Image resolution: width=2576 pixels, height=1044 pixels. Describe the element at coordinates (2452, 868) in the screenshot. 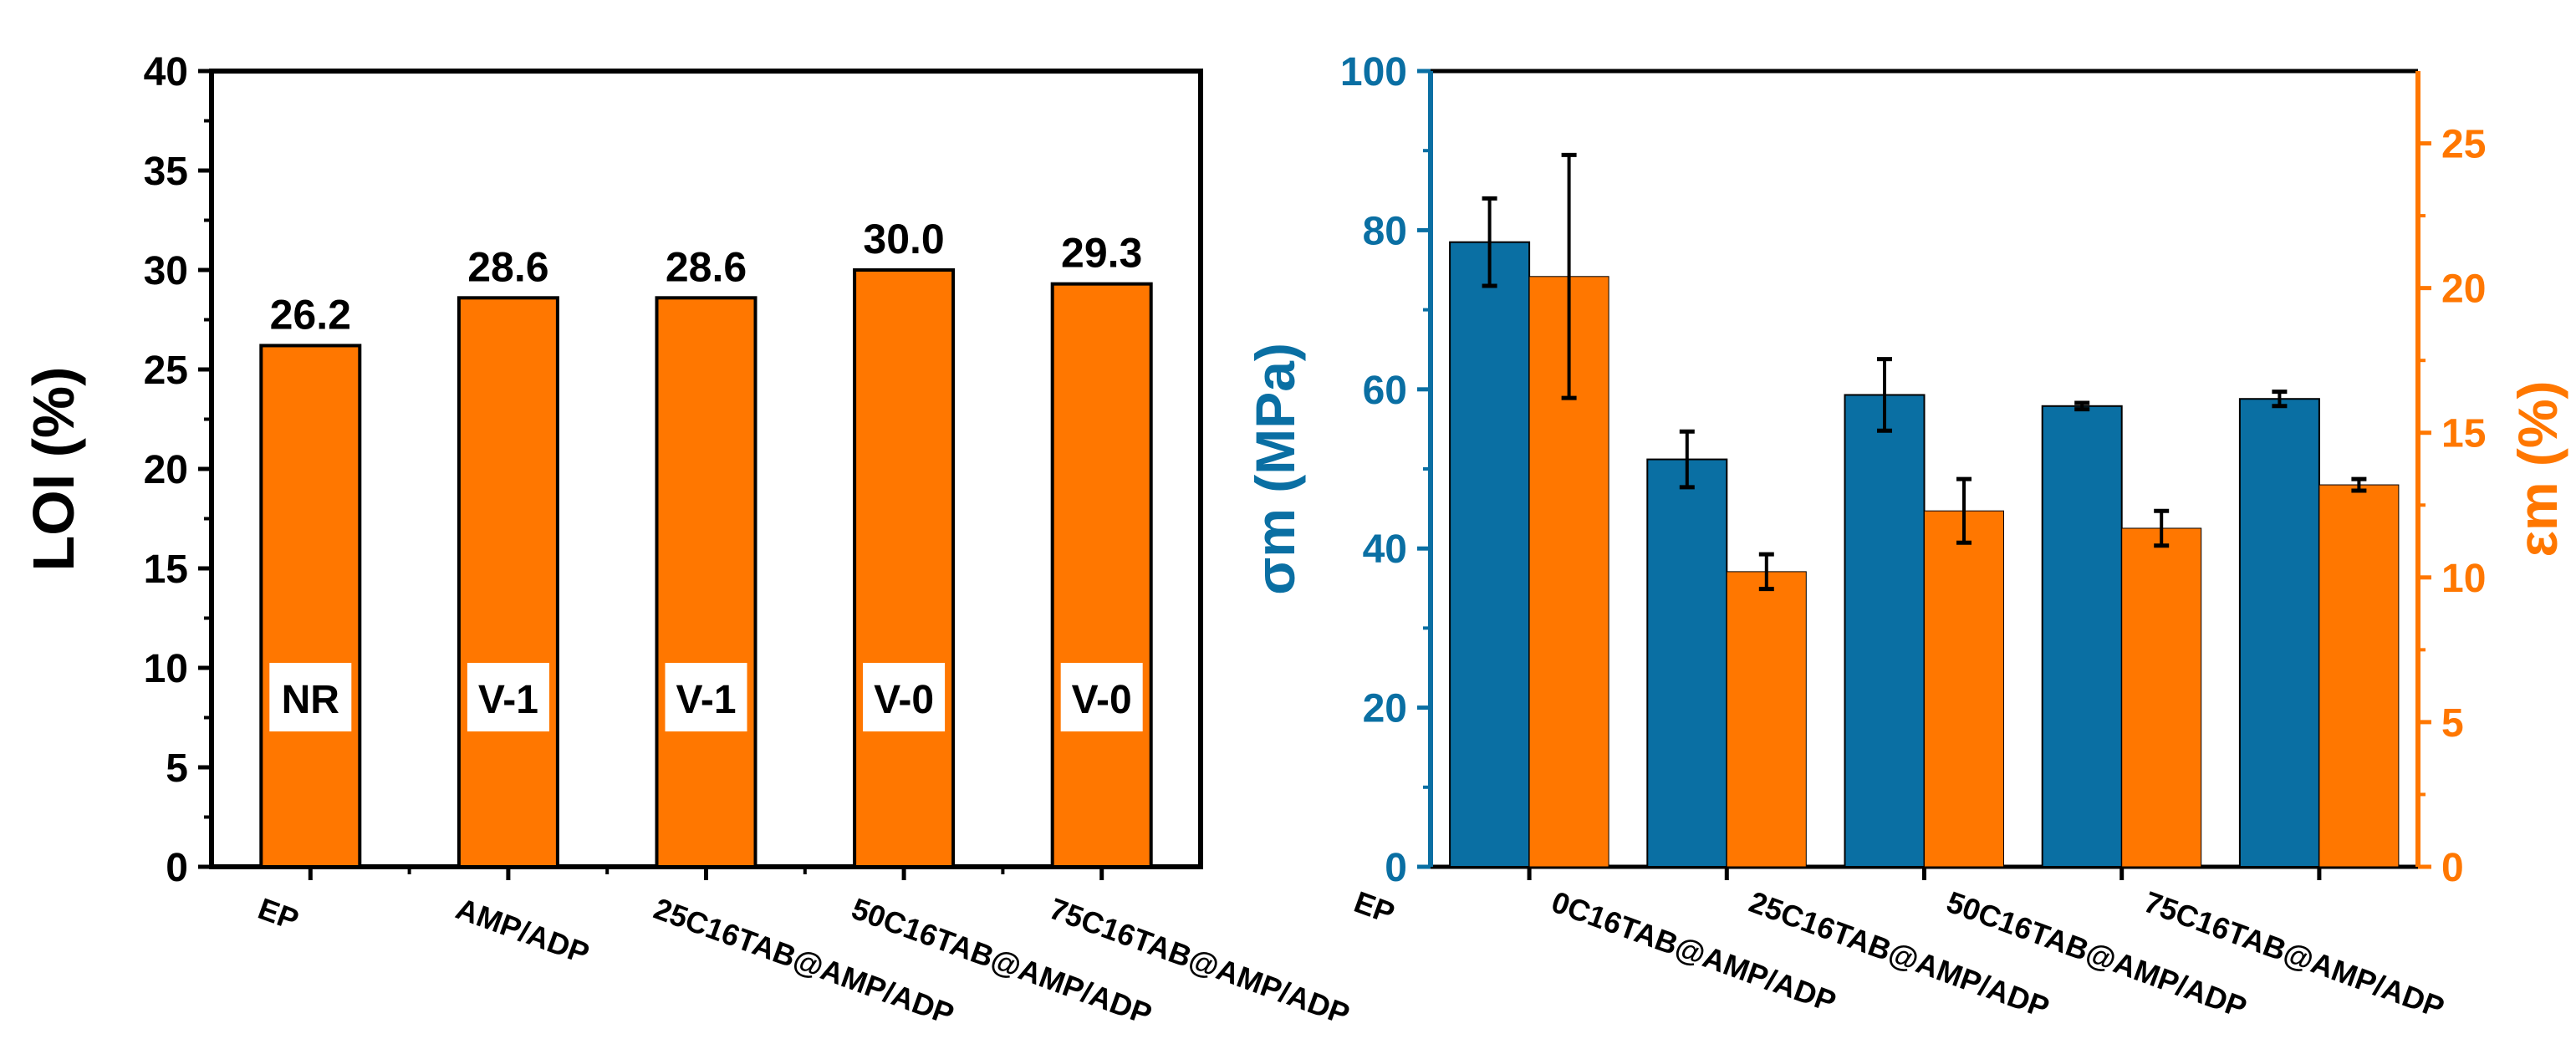

I see `right-y-tick-label: 0` at that location.